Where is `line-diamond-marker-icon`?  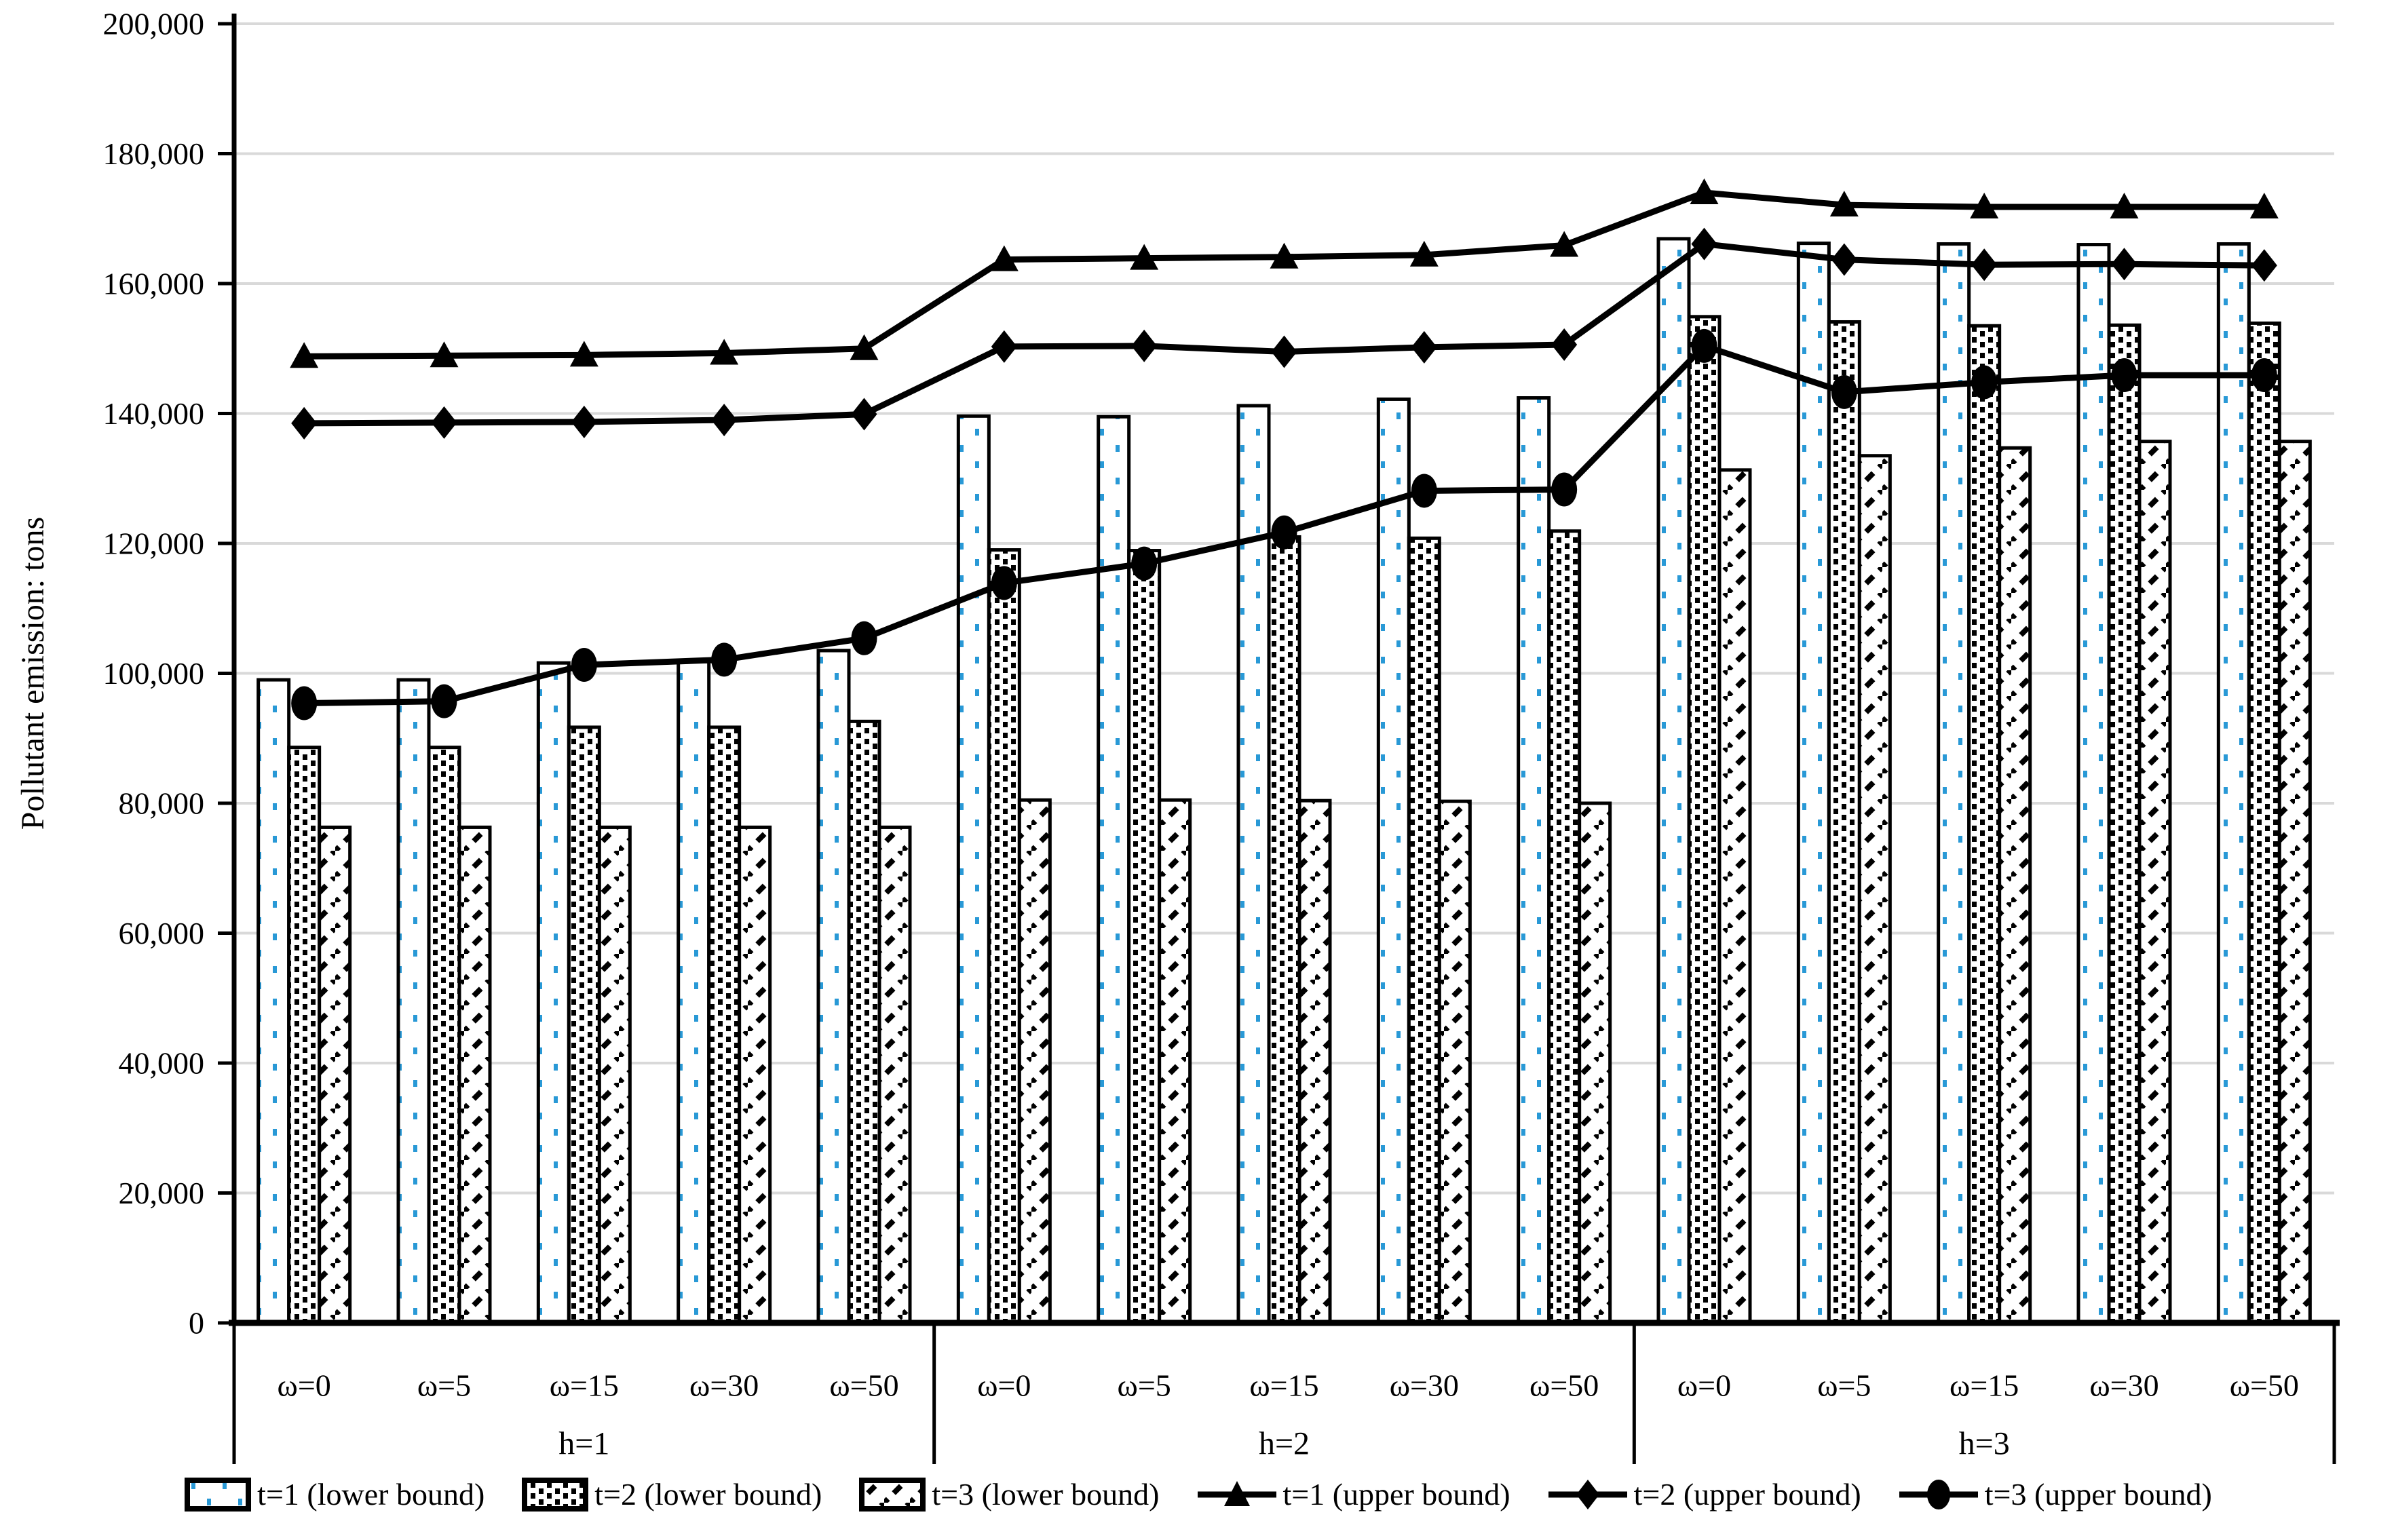
line-diamond-marker-icon is located at coordinates (1588, 1494).